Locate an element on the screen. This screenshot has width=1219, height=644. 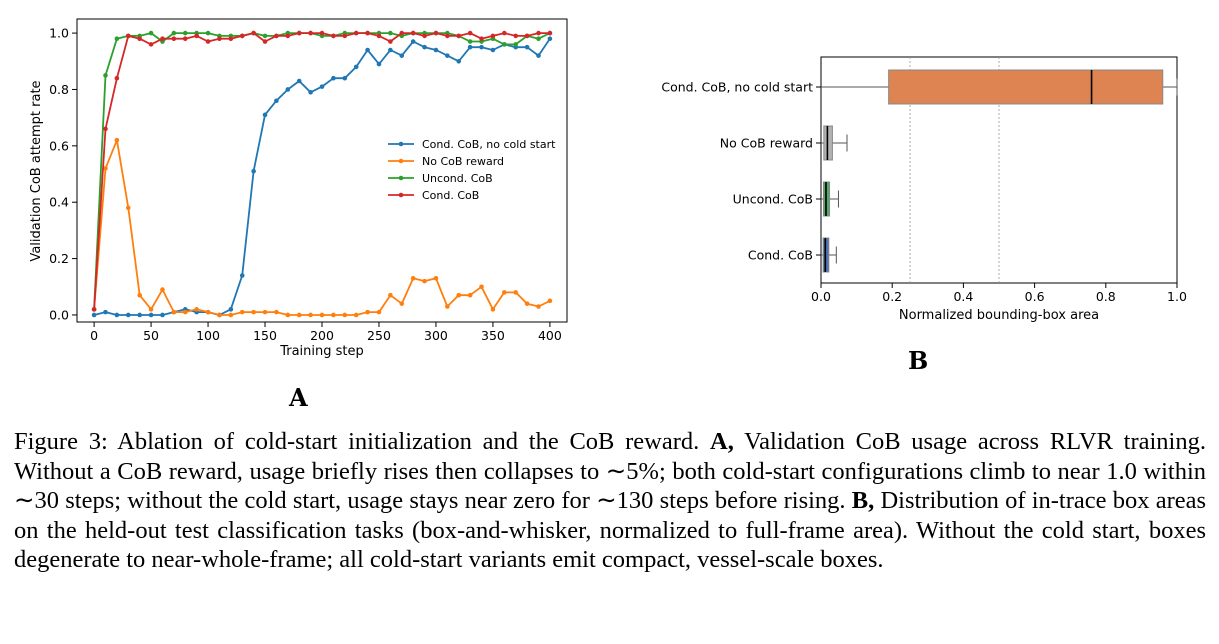
x-tick-label: 0.2 is located at coordinates (892, 296).